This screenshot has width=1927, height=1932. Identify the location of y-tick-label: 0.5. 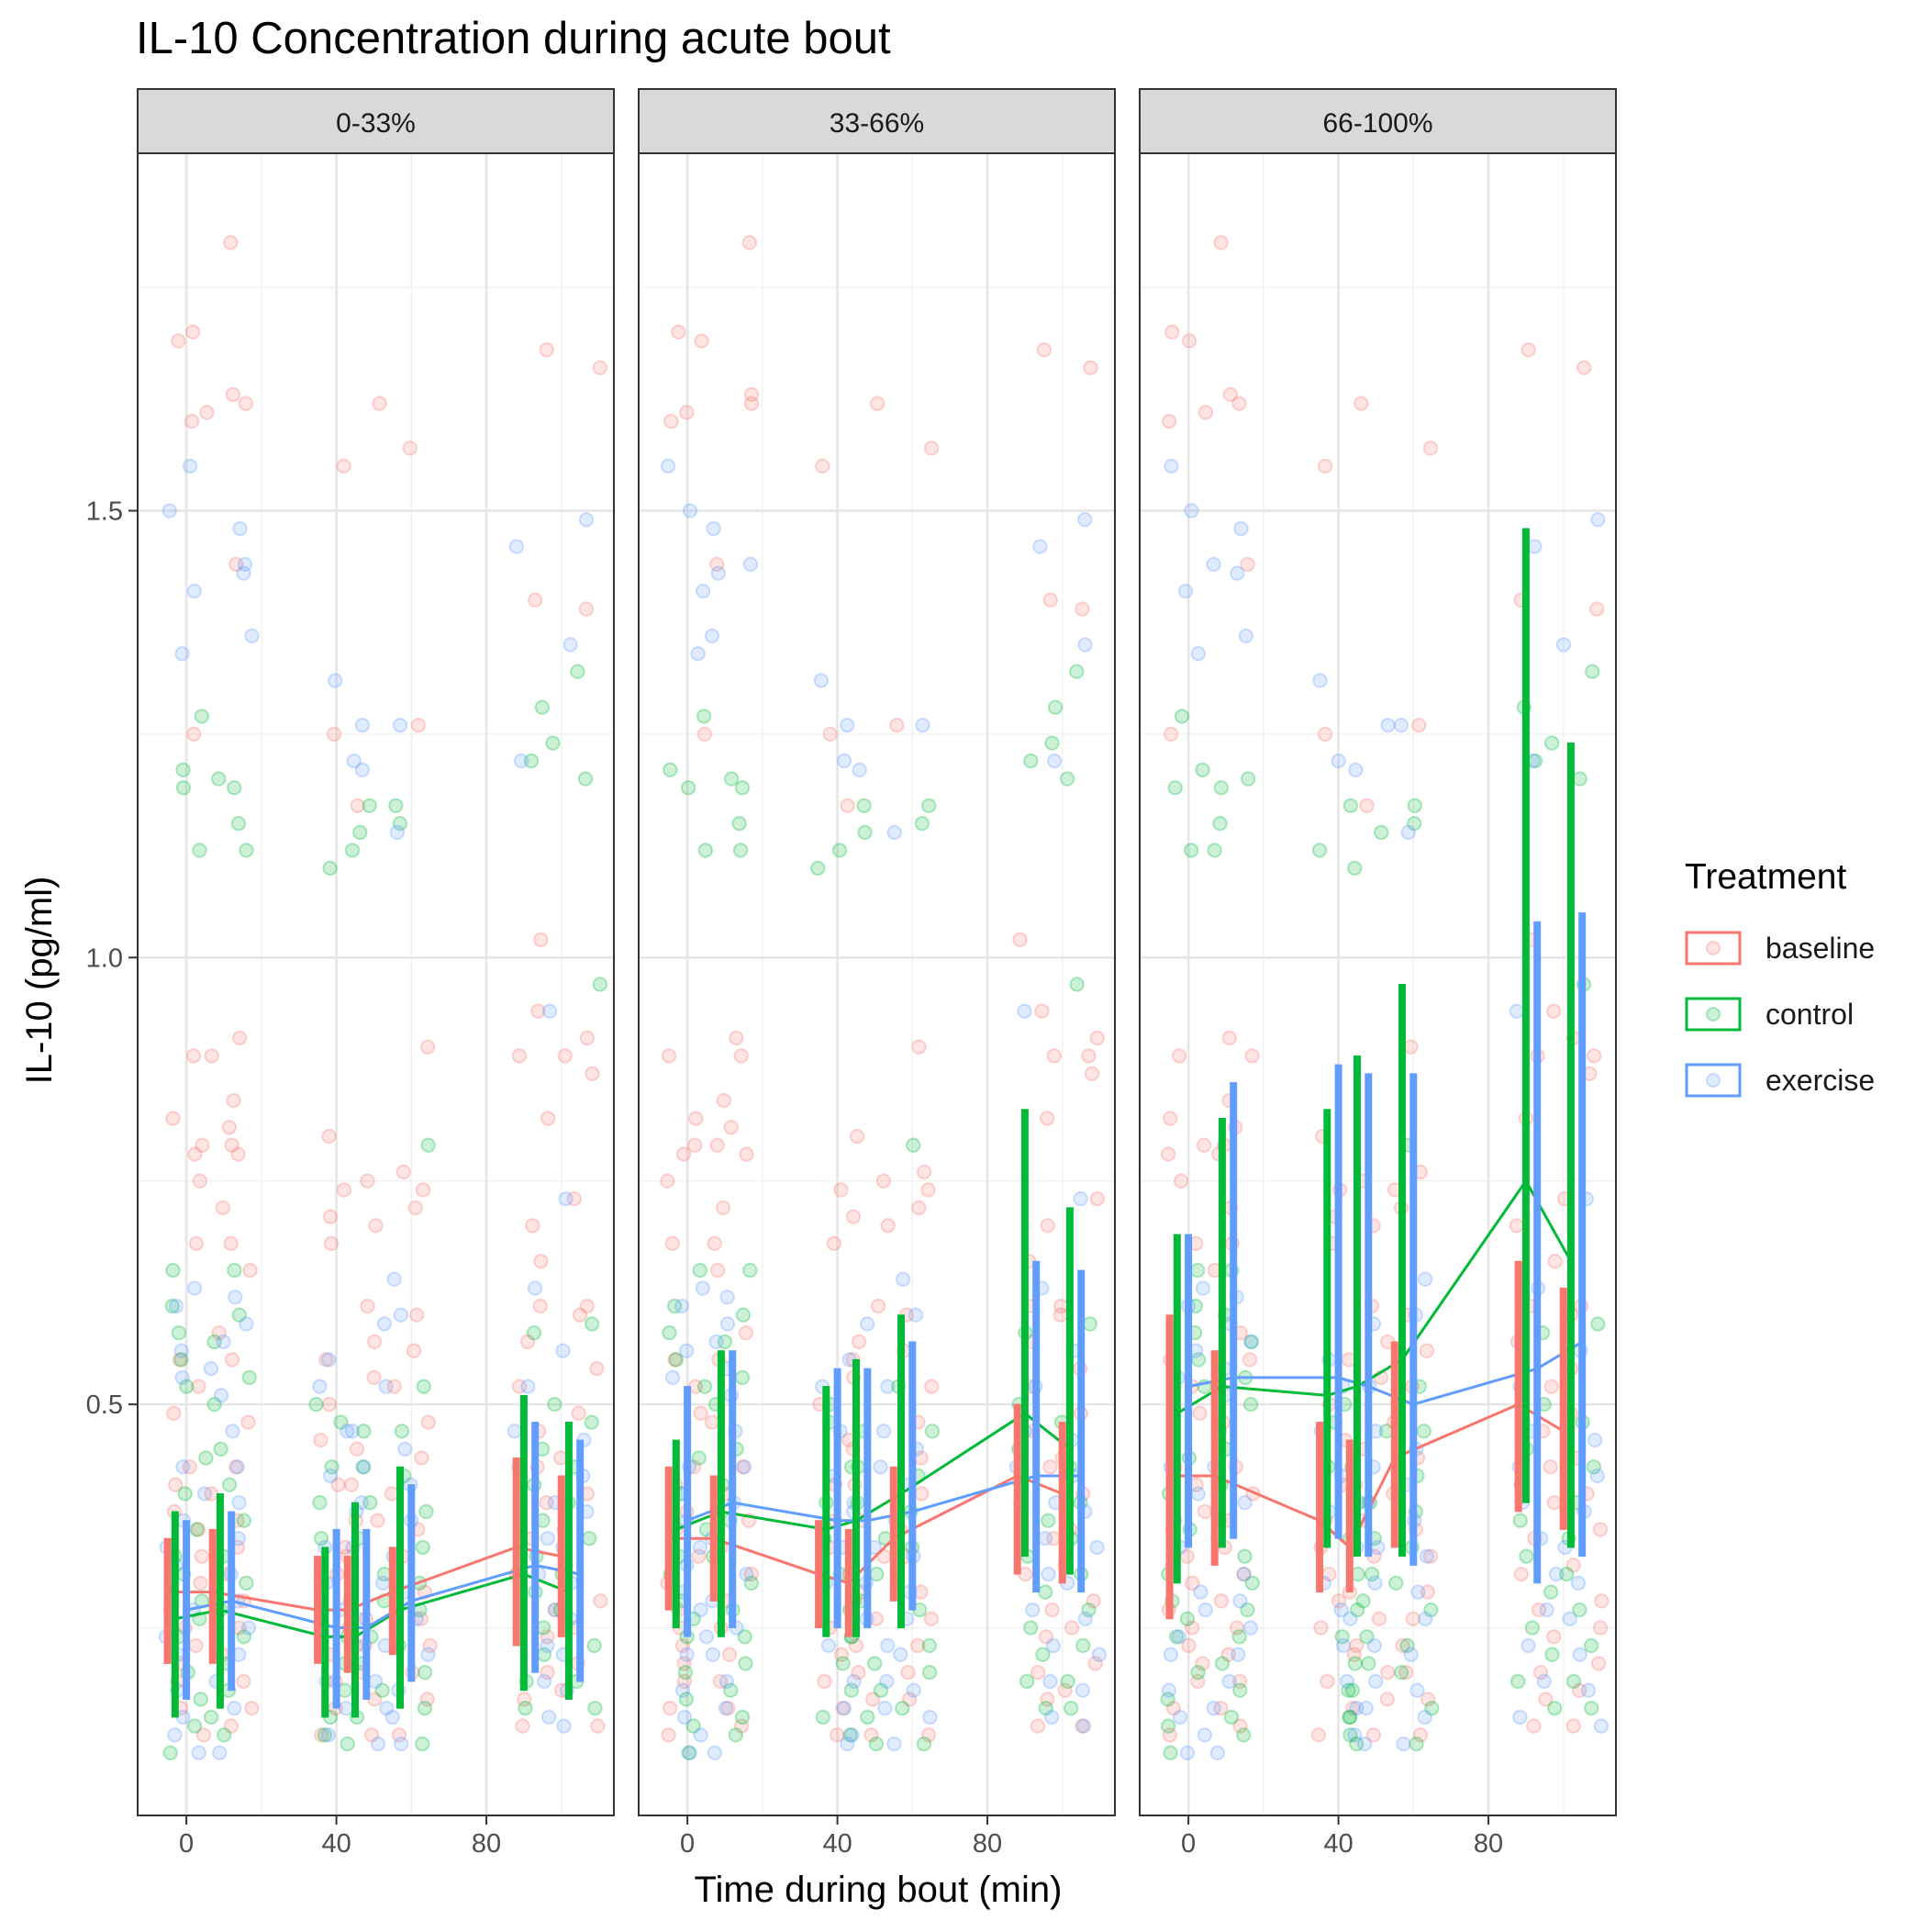
(104, 1405).